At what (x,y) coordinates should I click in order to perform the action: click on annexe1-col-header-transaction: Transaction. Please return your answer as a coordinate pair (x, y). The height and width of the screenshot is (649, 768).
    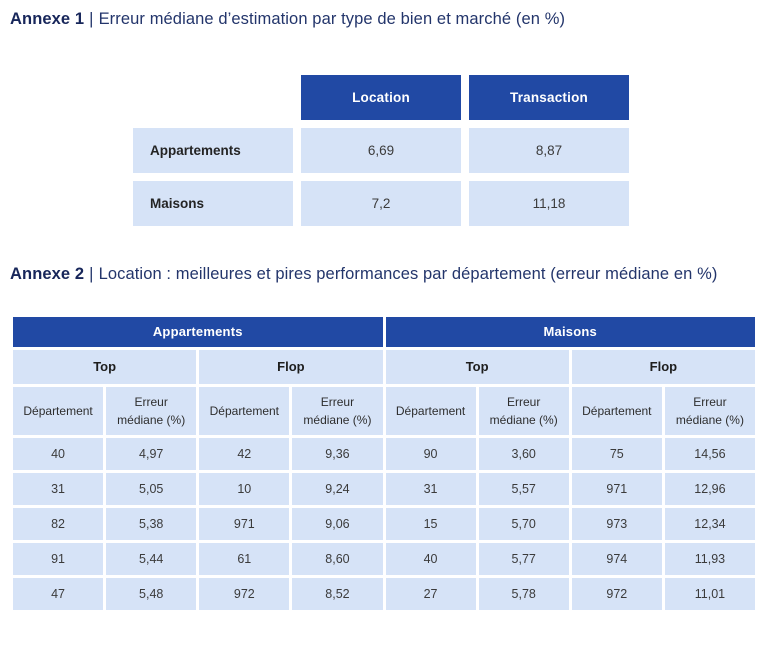
    Looking at the image, I should click on (549, 97).